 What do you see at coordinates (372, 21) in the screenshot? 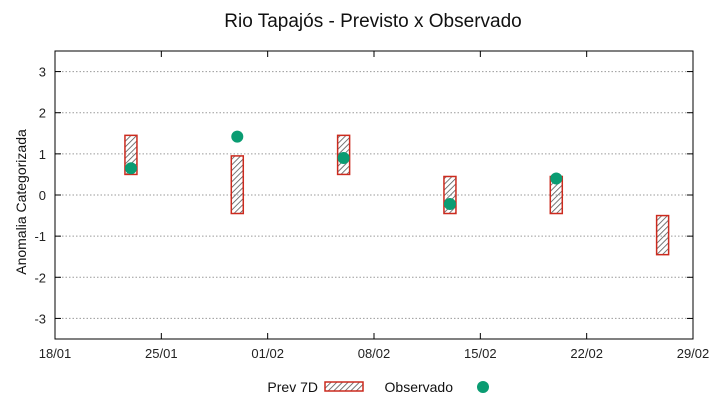
I see `chart-title: Rio Tapajós - Previsto x Observado` at bounding box center [372, 21].